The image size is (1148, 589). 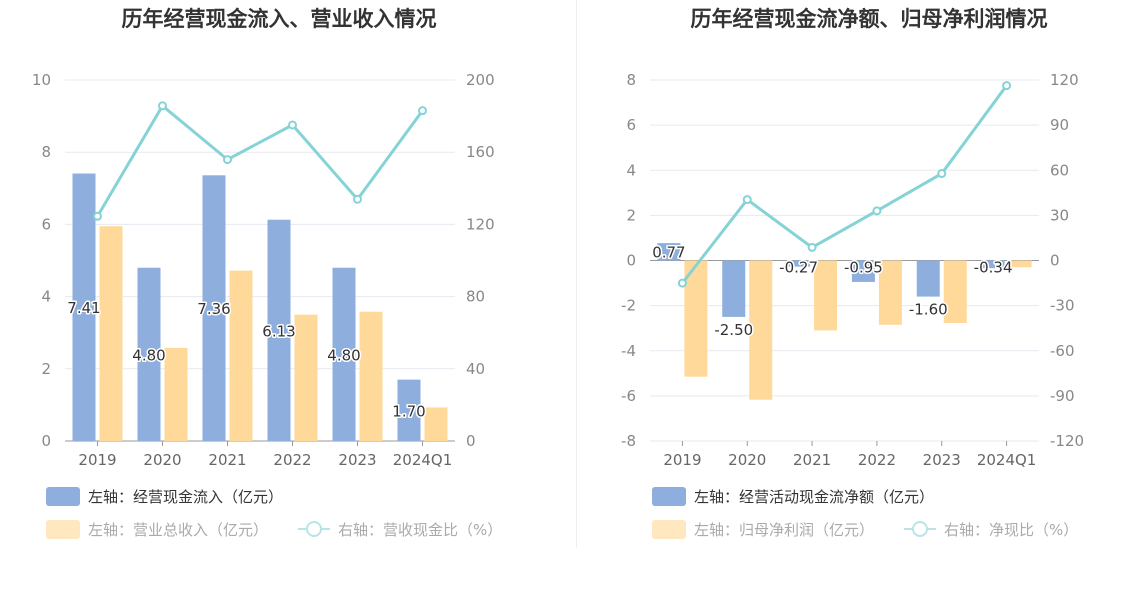 I want to click on legend-label-1: 左轴：经营现金流入（亿元）, so click(x=185, y=497).